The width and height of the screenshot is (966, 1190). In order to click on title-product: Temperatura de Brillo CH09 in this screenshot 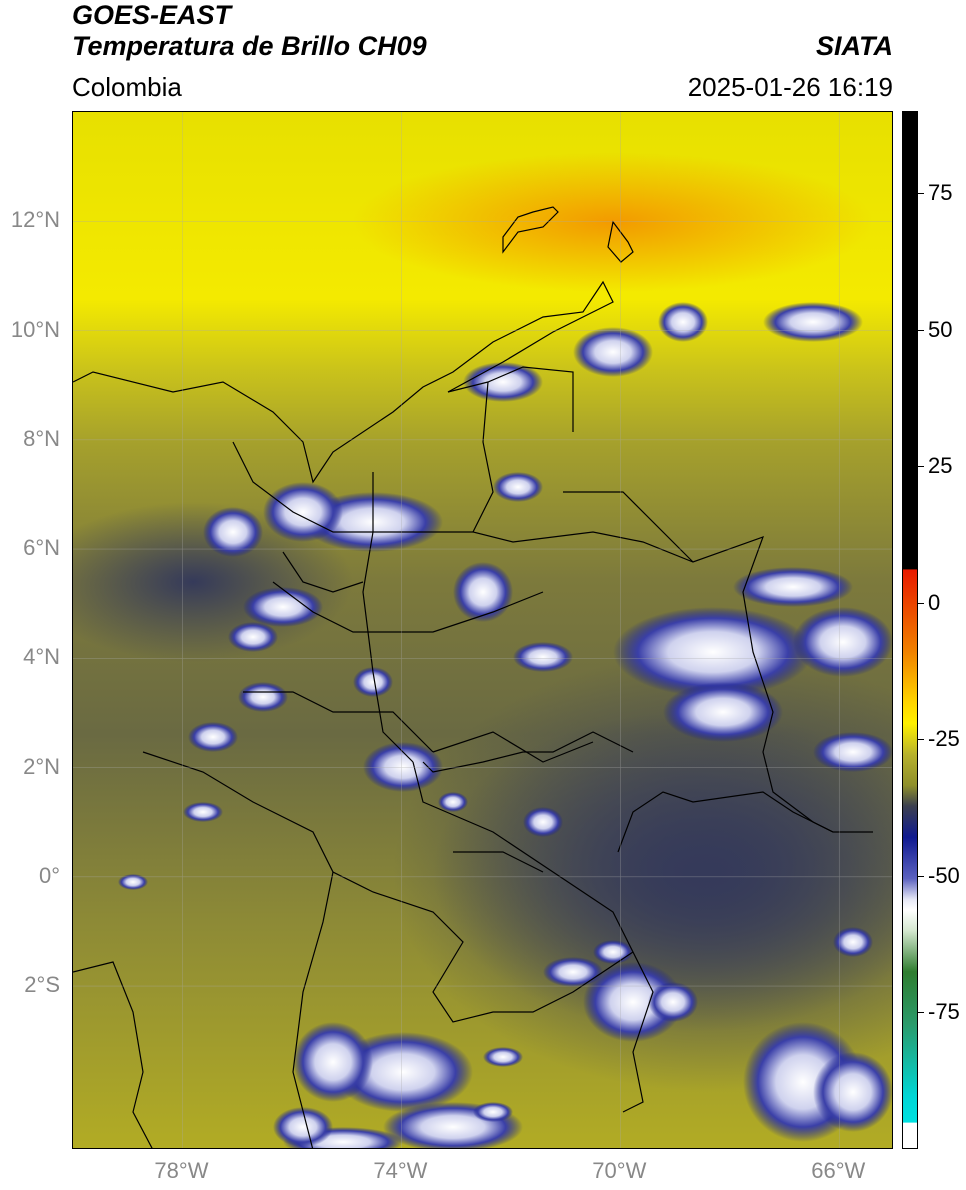, I will do `click(249, 46)`.